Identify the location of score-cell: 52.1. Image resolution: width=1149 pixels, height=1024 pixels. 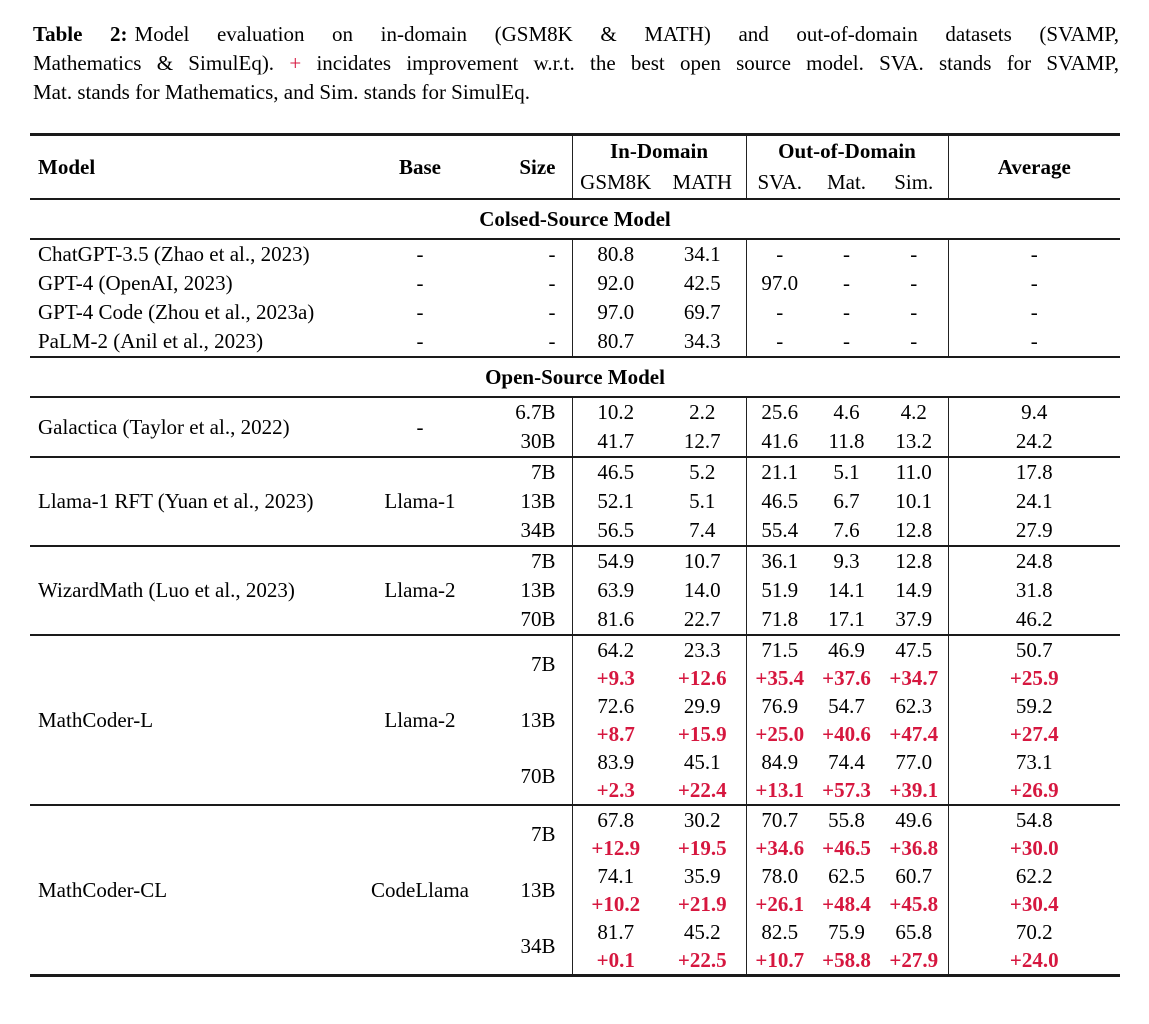
(615, 501).